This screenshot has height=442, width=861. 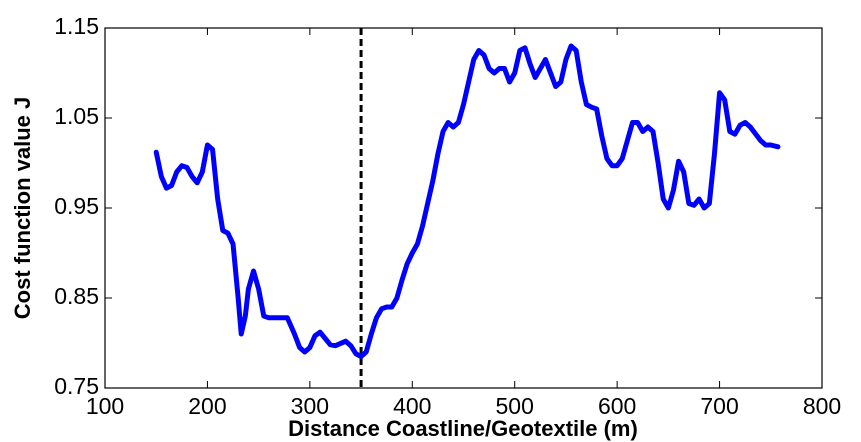 I want to click on x-tick-label: 200, so click(x=207, y=406).